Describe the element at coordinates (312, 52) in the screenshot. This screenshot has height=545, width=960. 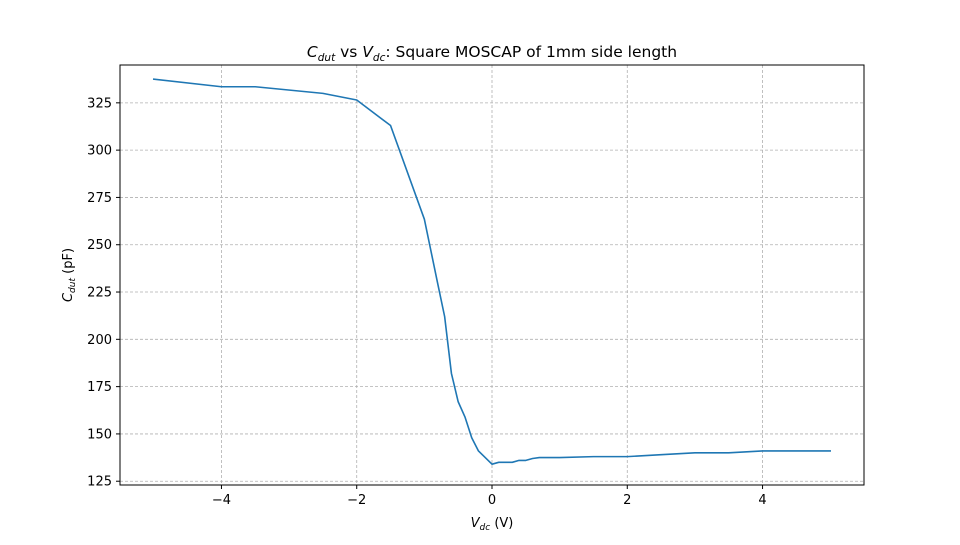
I see `title-symbol-c: C` at that location.